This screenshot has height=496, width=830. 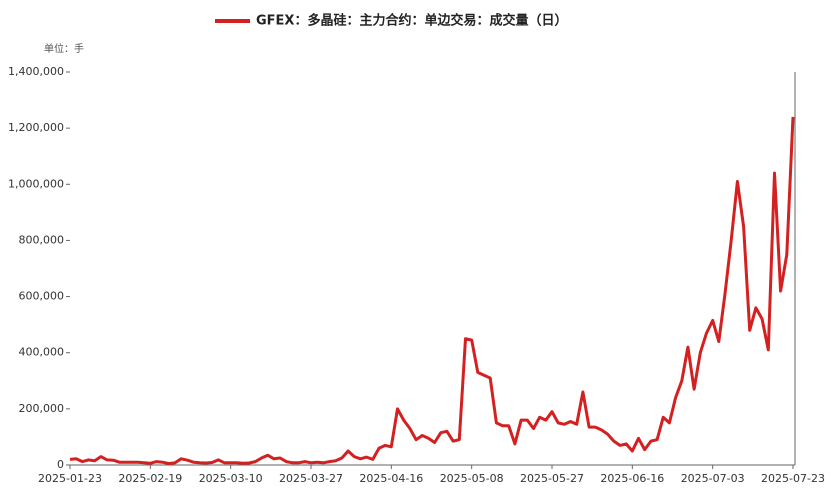 I want to click on y-tick-label: 1,400,000, so click(x=36, y=71).